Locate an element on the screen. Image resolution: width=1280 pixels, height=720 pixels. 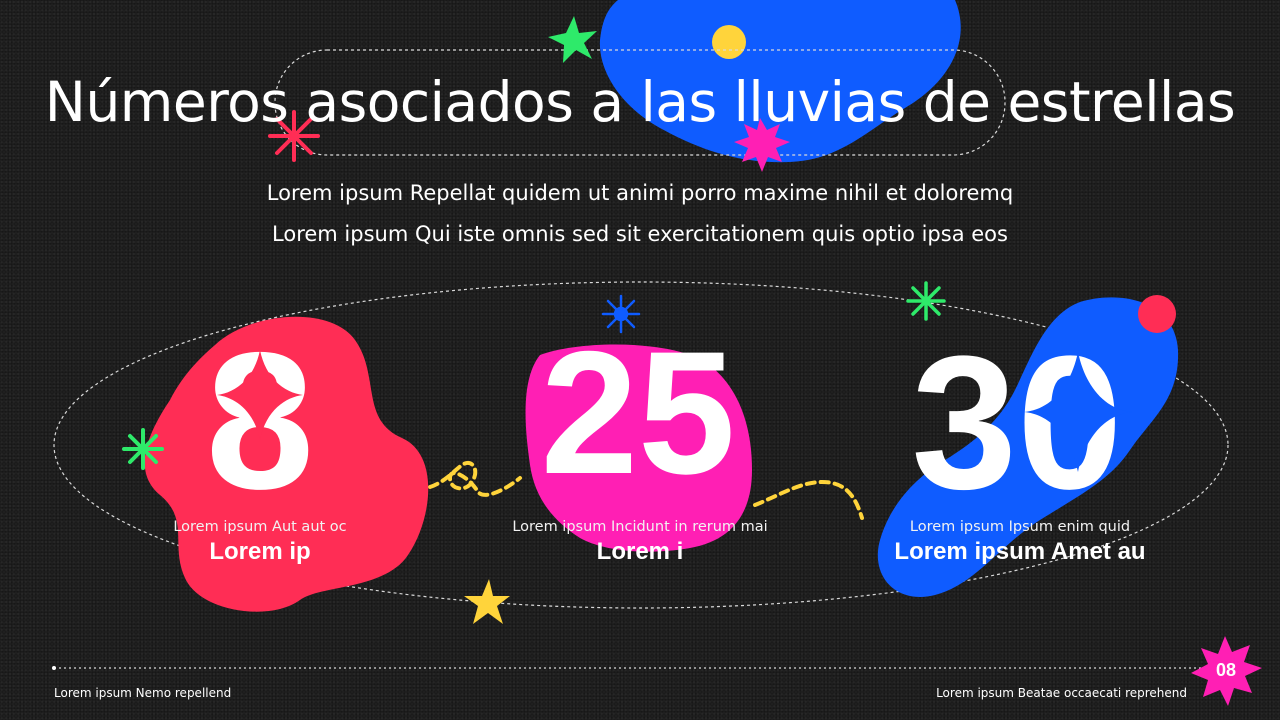
stat-label: Lorem ipsum Amet au is located at coordinates (1020, 551).